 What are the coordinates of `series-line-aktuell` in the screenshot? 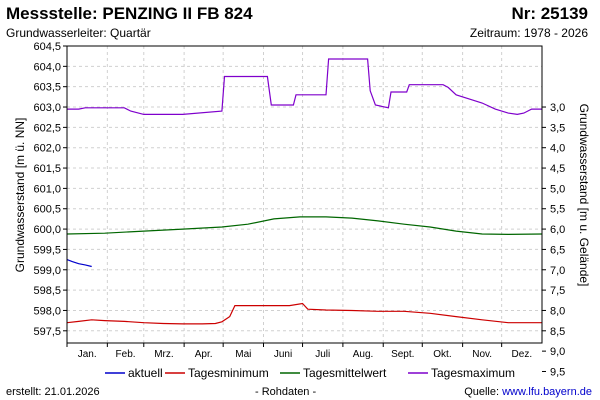 It's located at (79, 263).